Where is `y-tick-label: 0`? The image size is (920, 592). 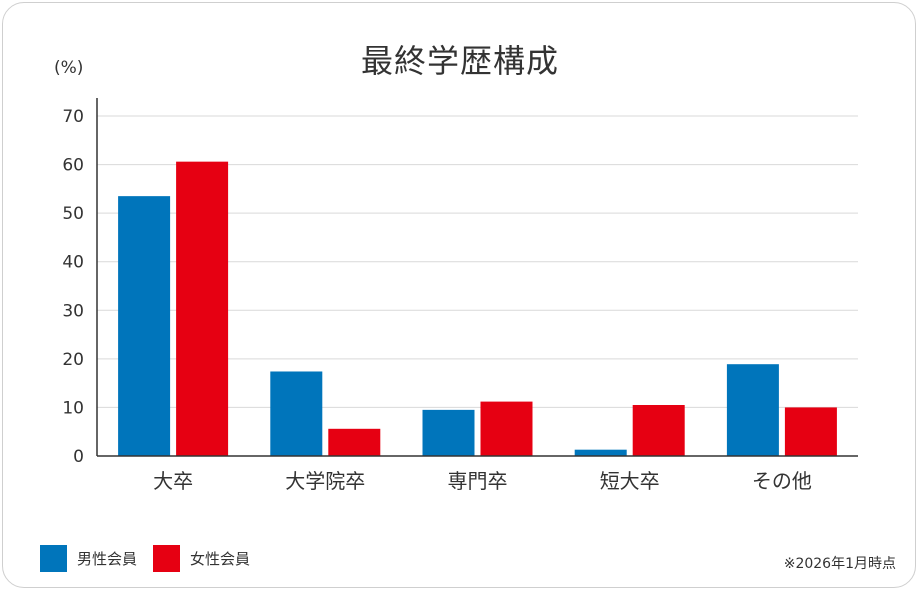
y-tick-label: 0 is located at coordinates (78, 457).